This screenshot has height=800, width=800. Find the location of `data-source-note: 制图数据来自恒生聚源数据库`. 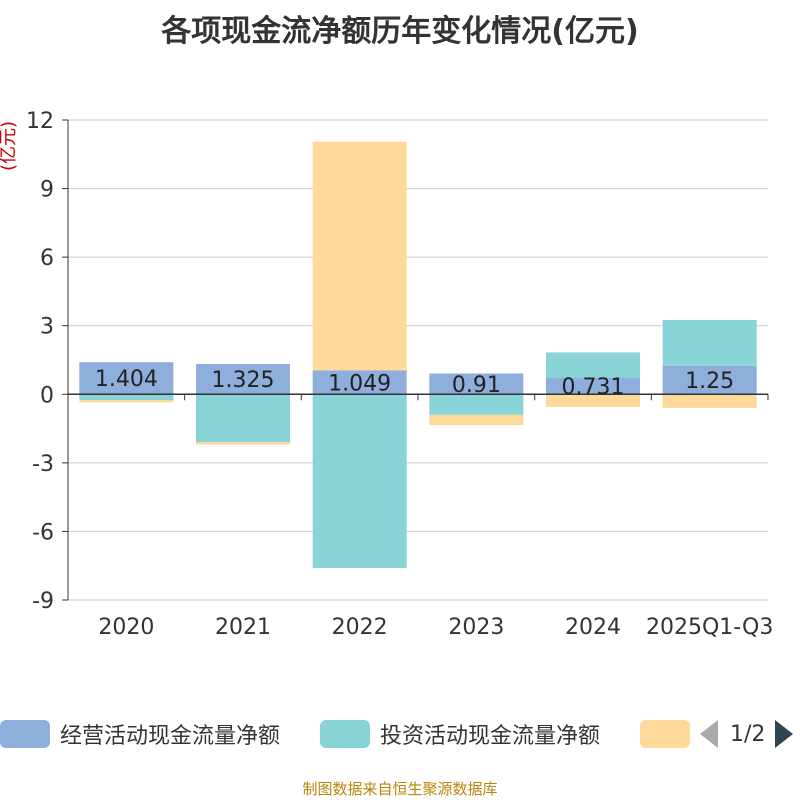

data-source-note: 制图数据来自恒生聚源数据库 is located at coordinates (400, 789).